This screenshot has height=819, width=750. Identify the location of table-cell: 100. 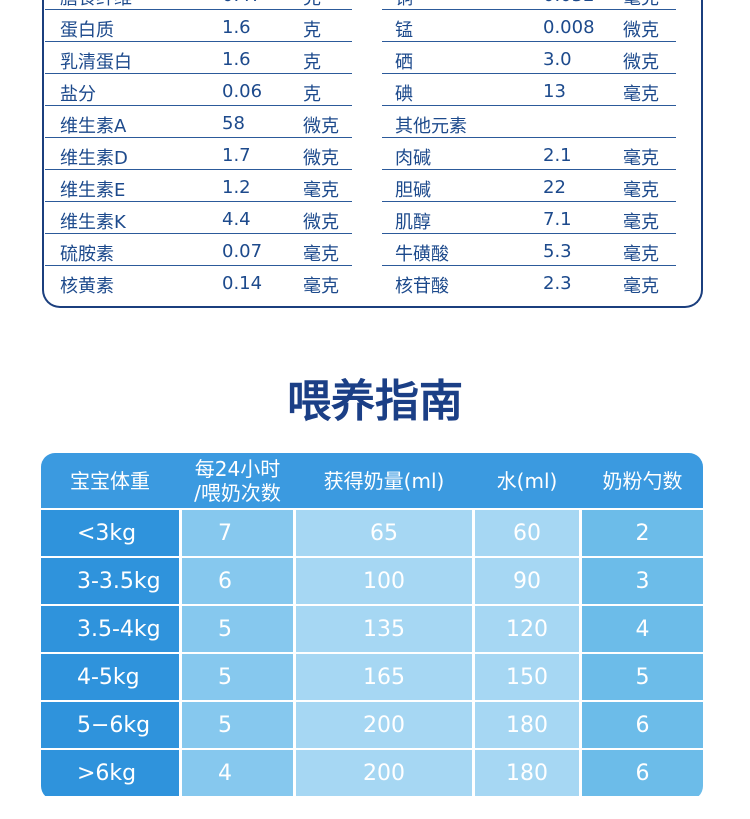
(384, 581).